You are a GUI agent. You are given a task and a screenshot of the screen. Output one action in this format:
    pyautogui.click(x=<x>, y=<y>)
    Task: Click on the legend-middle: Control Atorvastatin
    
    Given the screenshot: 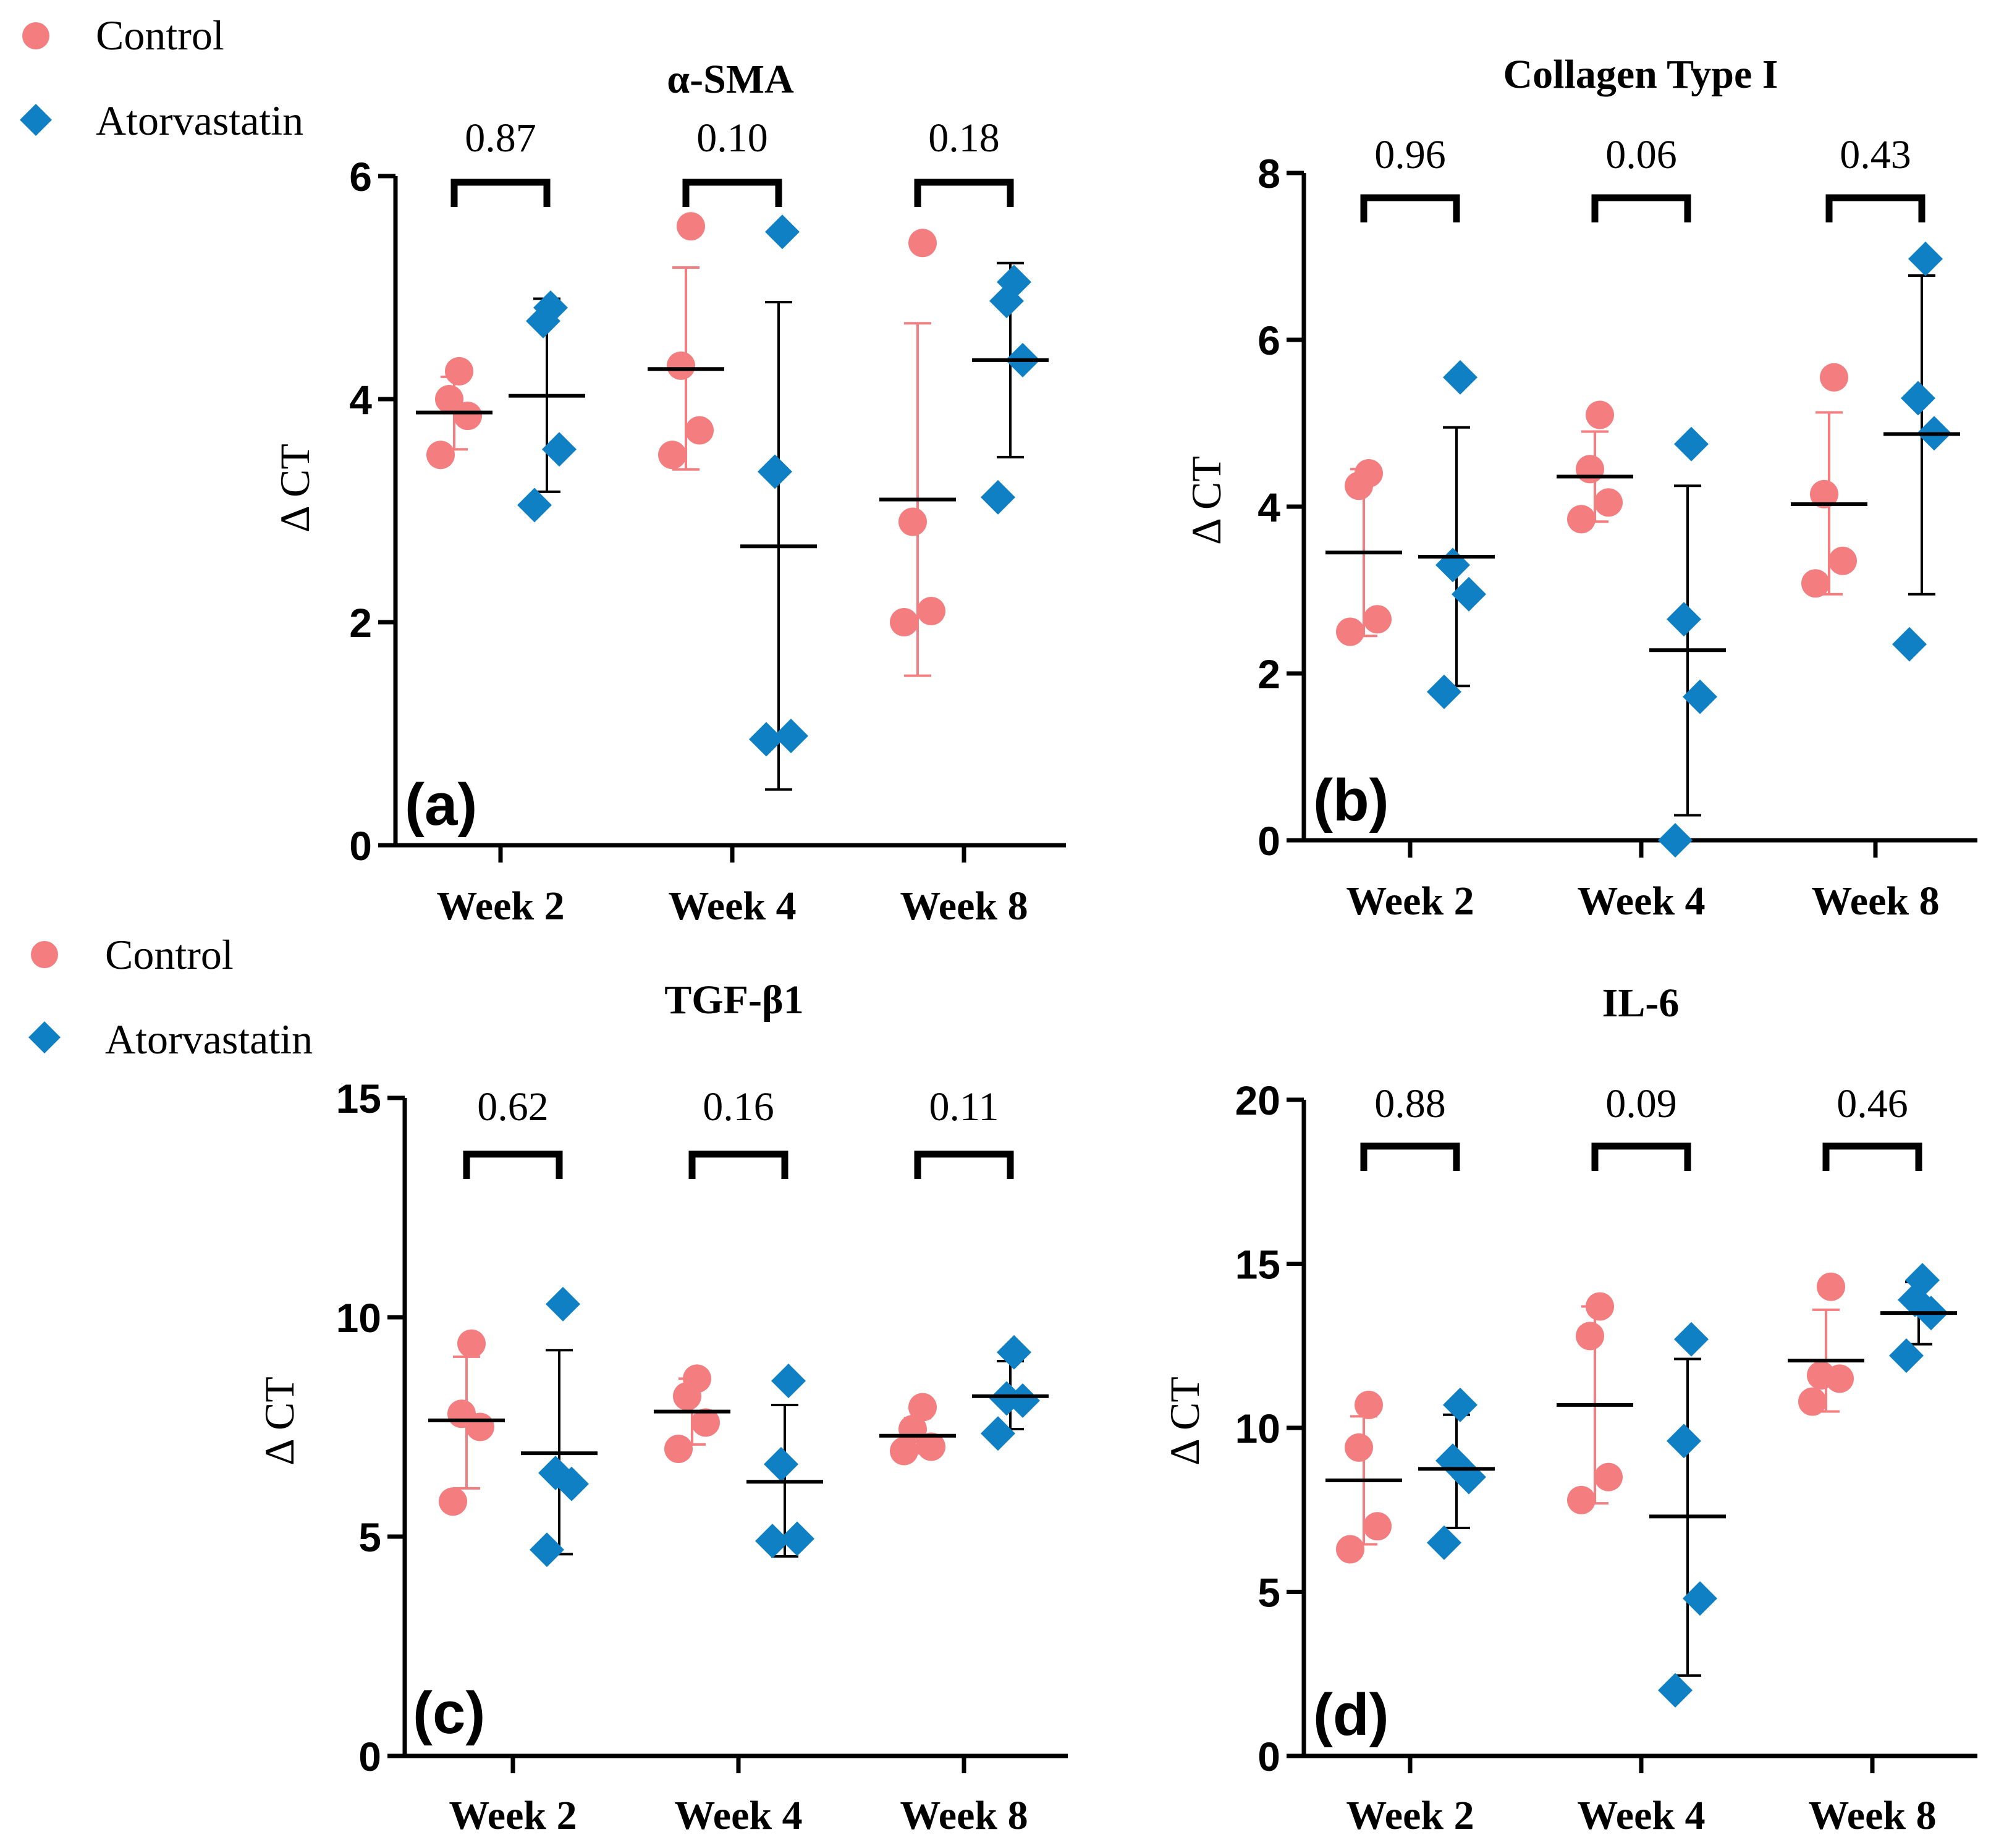 What is the action you would take?
    pyautogui.click(x=170, y=997)
    